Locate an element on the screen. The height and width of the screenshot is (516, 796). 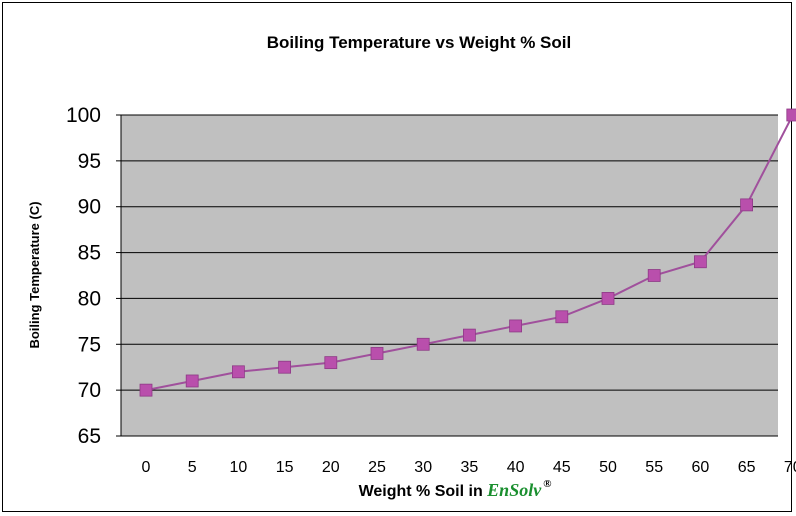
x-tick-label: 10 is located at coordinates (239, 467).